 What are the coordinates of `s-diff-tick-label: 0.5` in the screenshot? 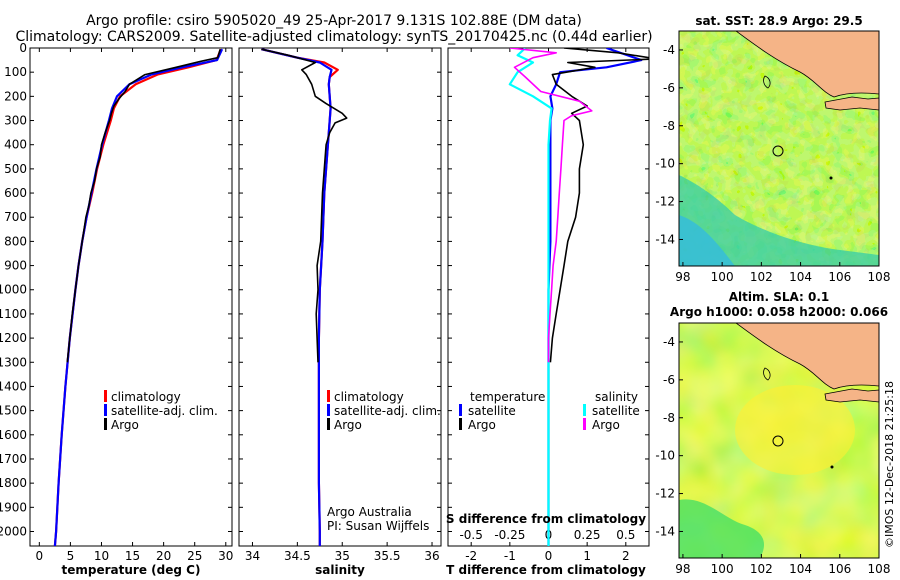 It's located at (625, 535).